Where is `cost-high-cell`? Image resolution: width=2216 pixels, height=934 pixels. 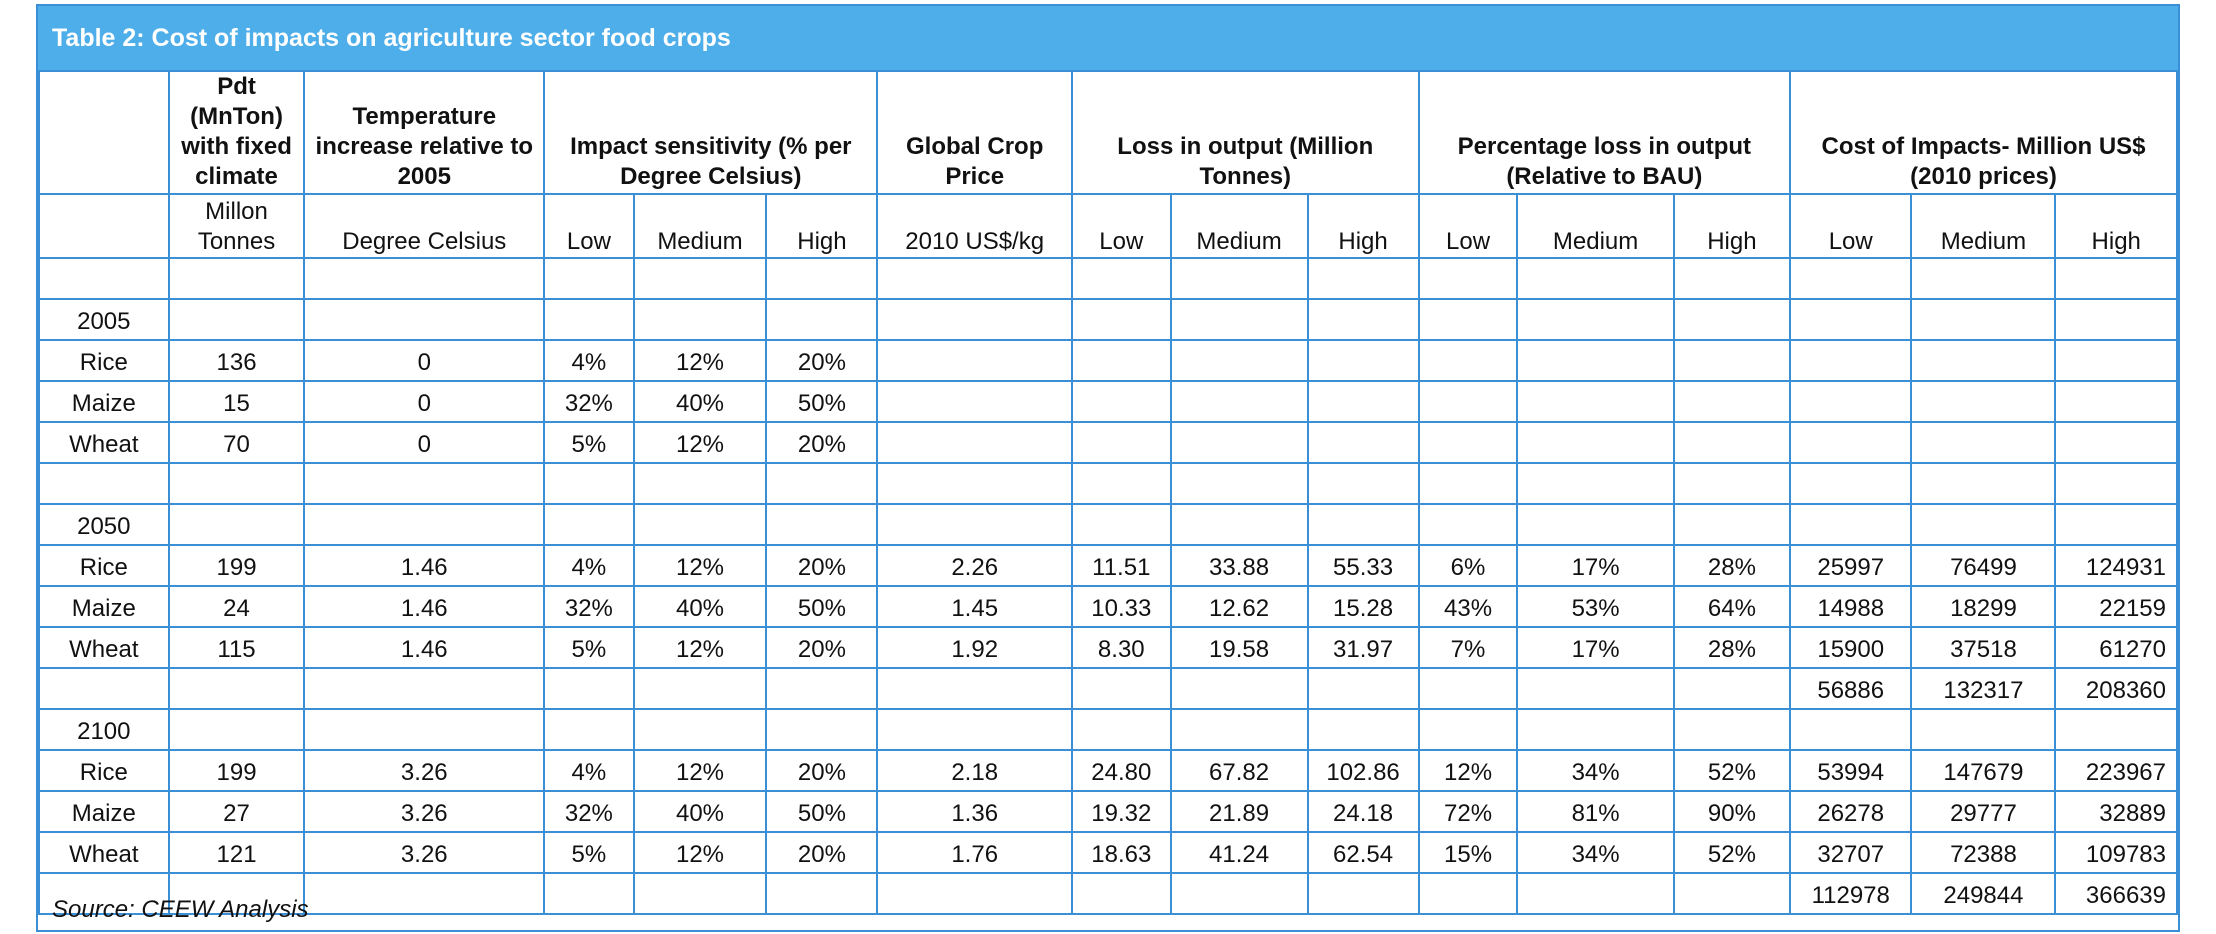
cost-high-cell is located at coordinates (2116, 360).